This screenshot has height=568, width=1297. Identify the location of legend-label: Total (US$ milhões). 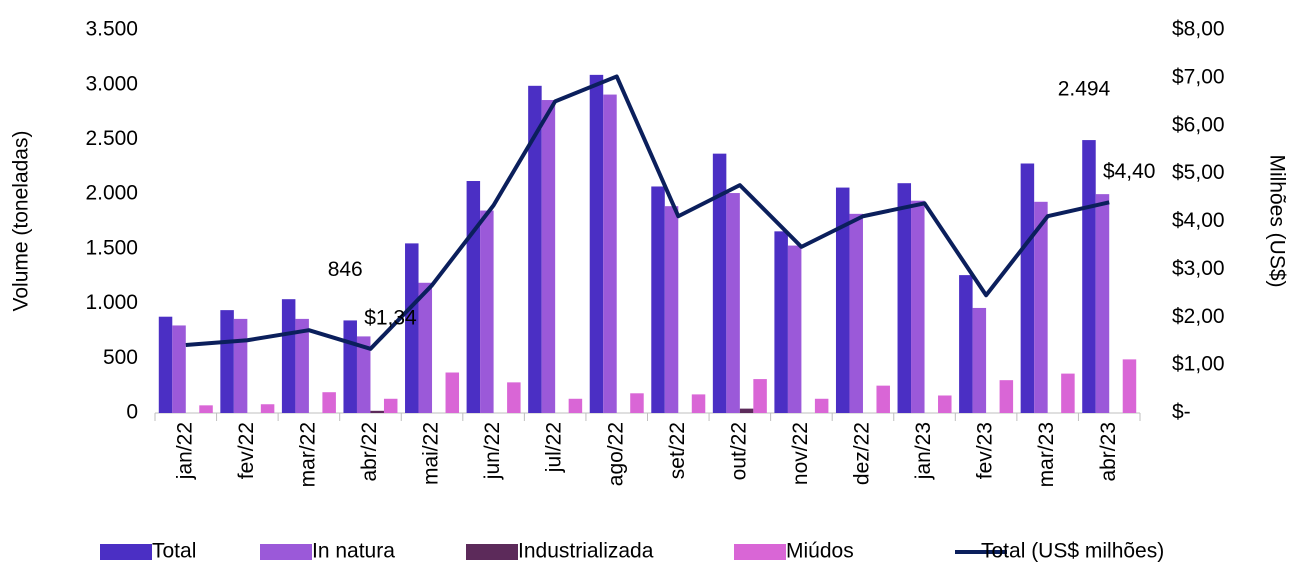
(1072, 551).